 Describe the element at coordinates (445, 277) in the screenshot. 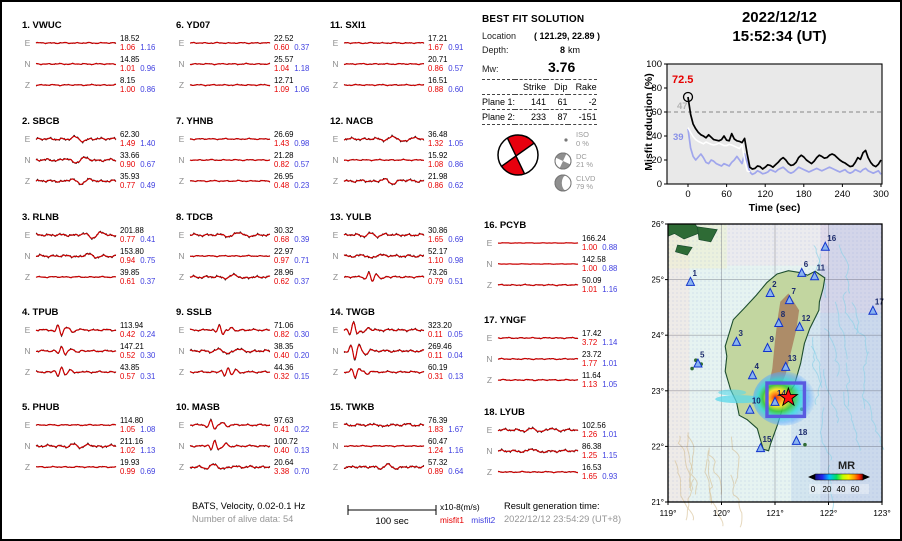

I see `trace-values: 73.26 0.79 0.51` at that location.